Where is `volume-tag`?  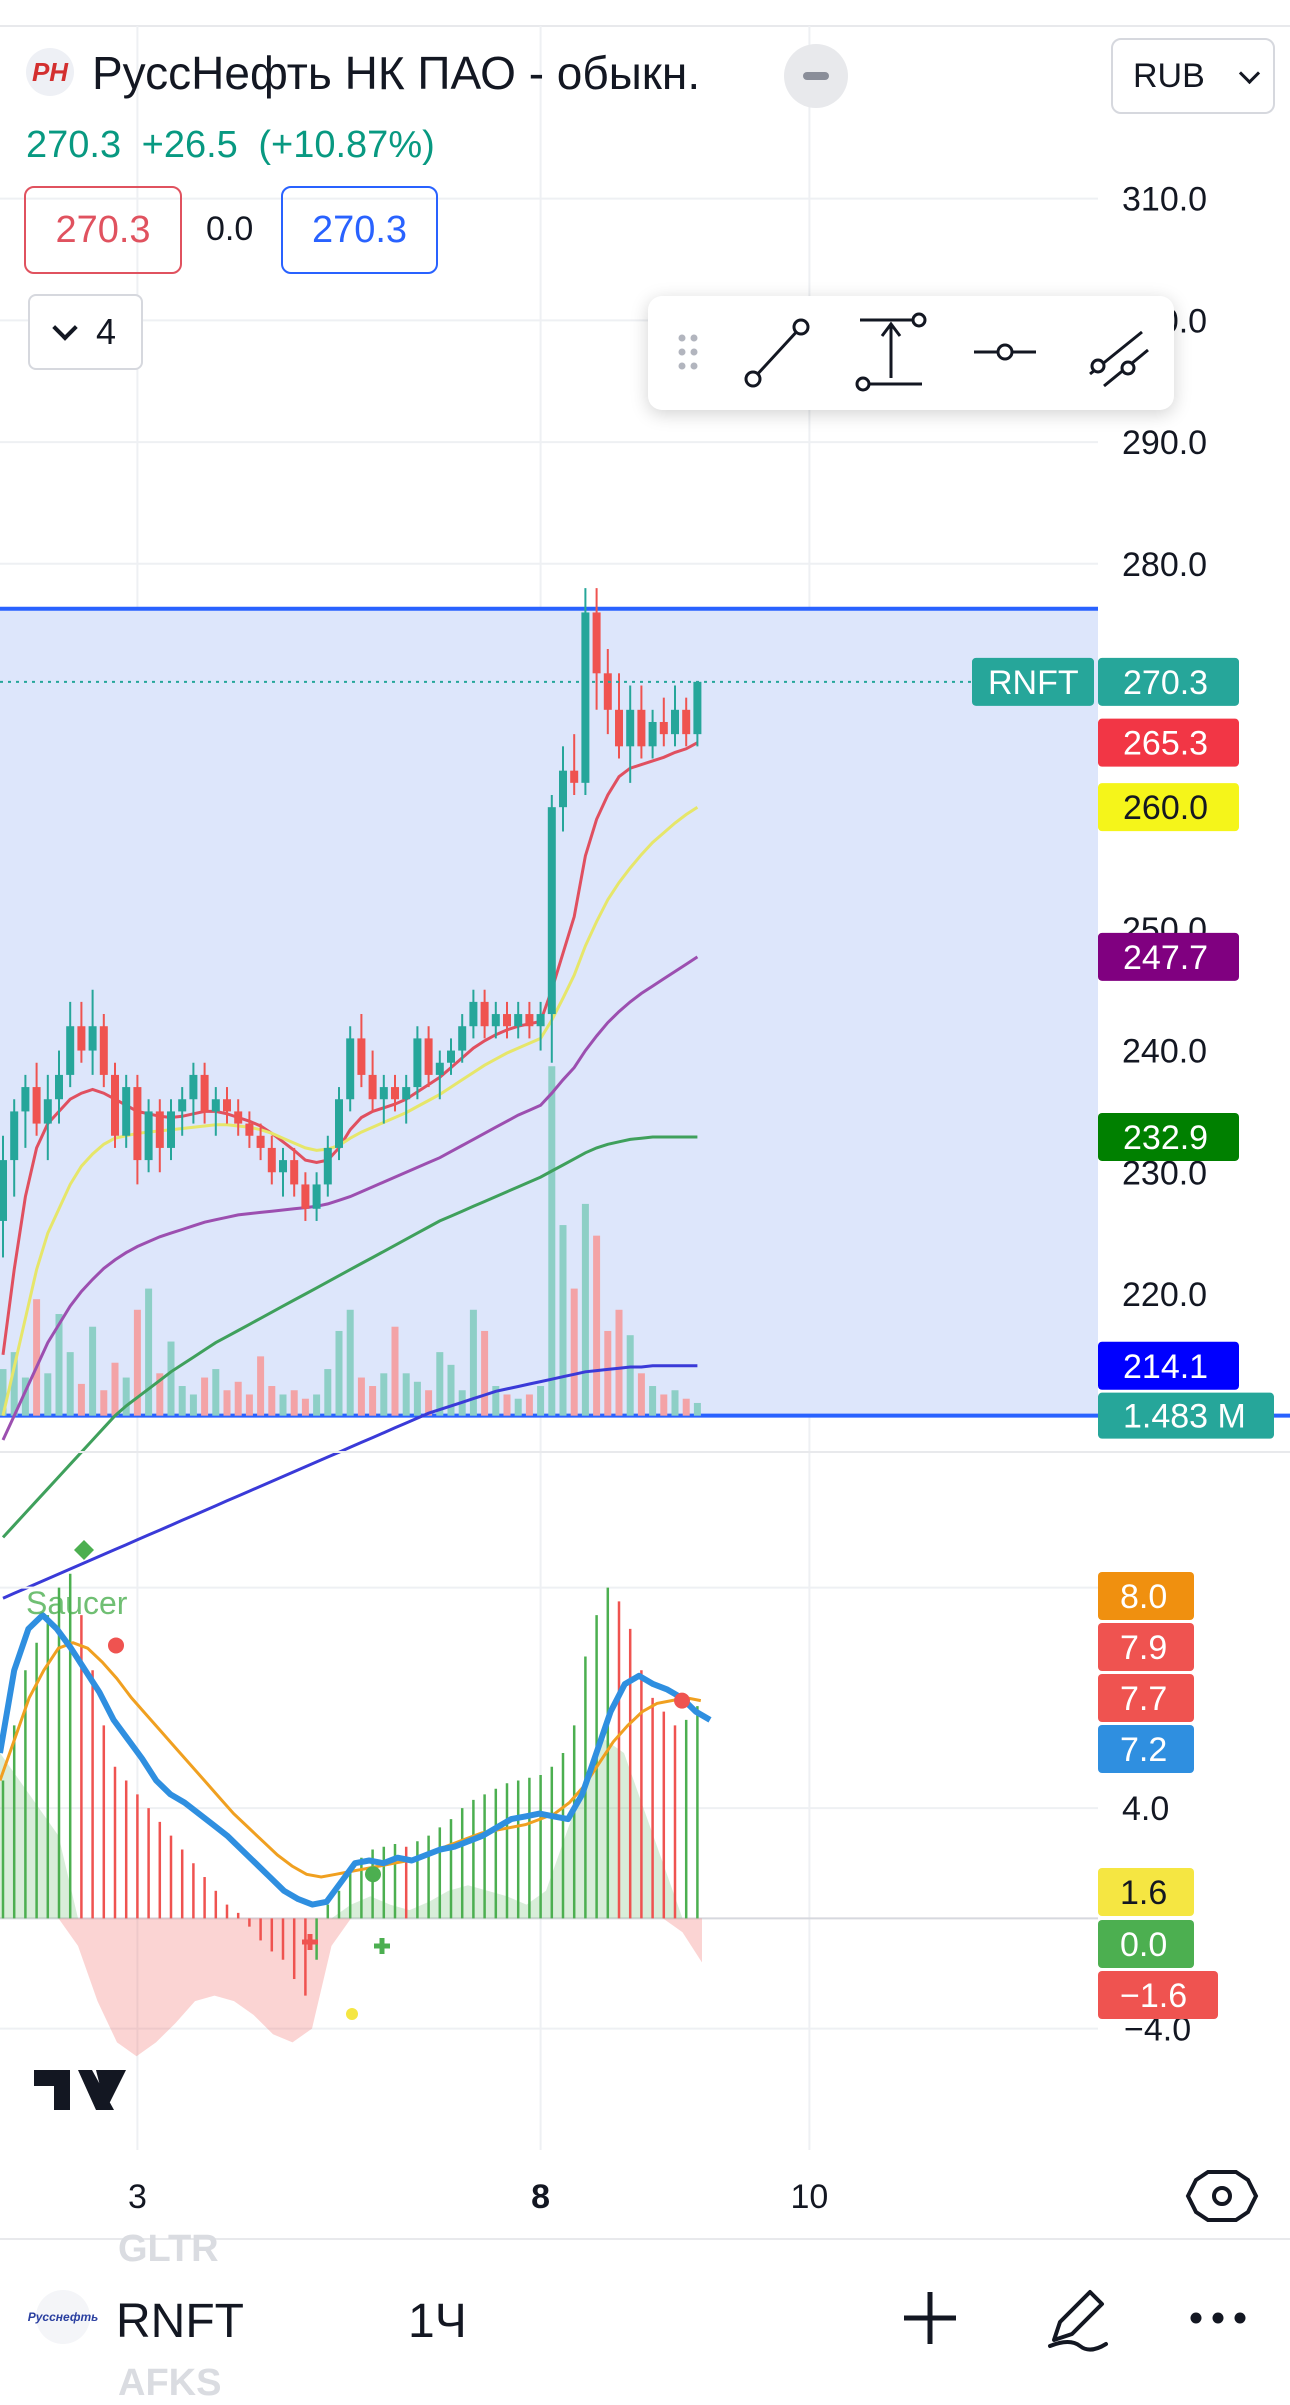
volume-tag is located at coordinates (1186, 1415).